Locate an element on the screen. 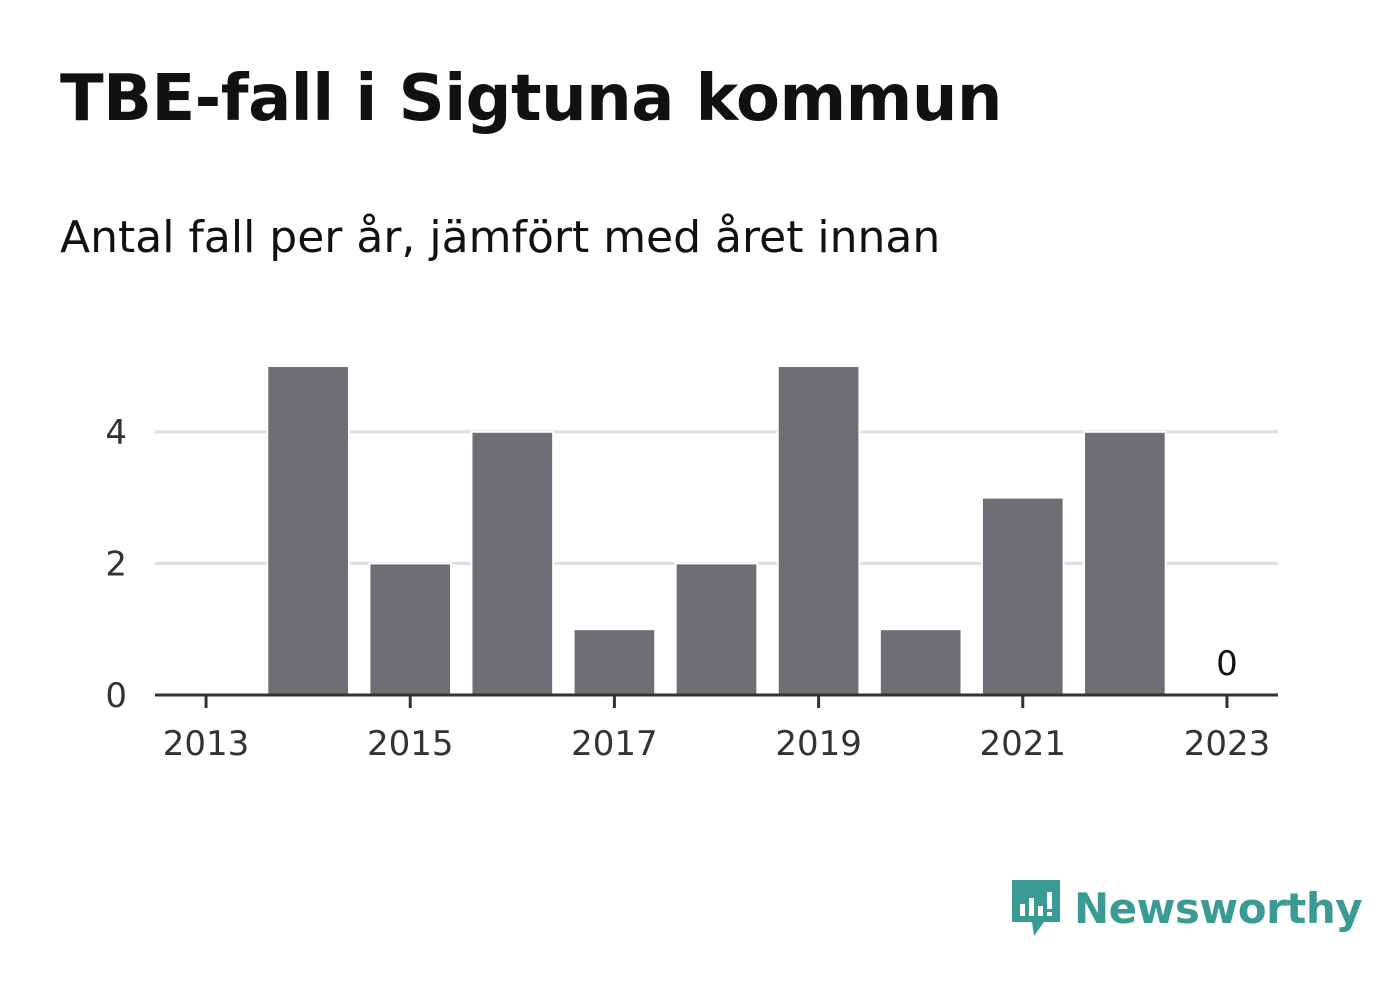 The image size is (1382, 999). x-axis is located at coordinates (716, 700).